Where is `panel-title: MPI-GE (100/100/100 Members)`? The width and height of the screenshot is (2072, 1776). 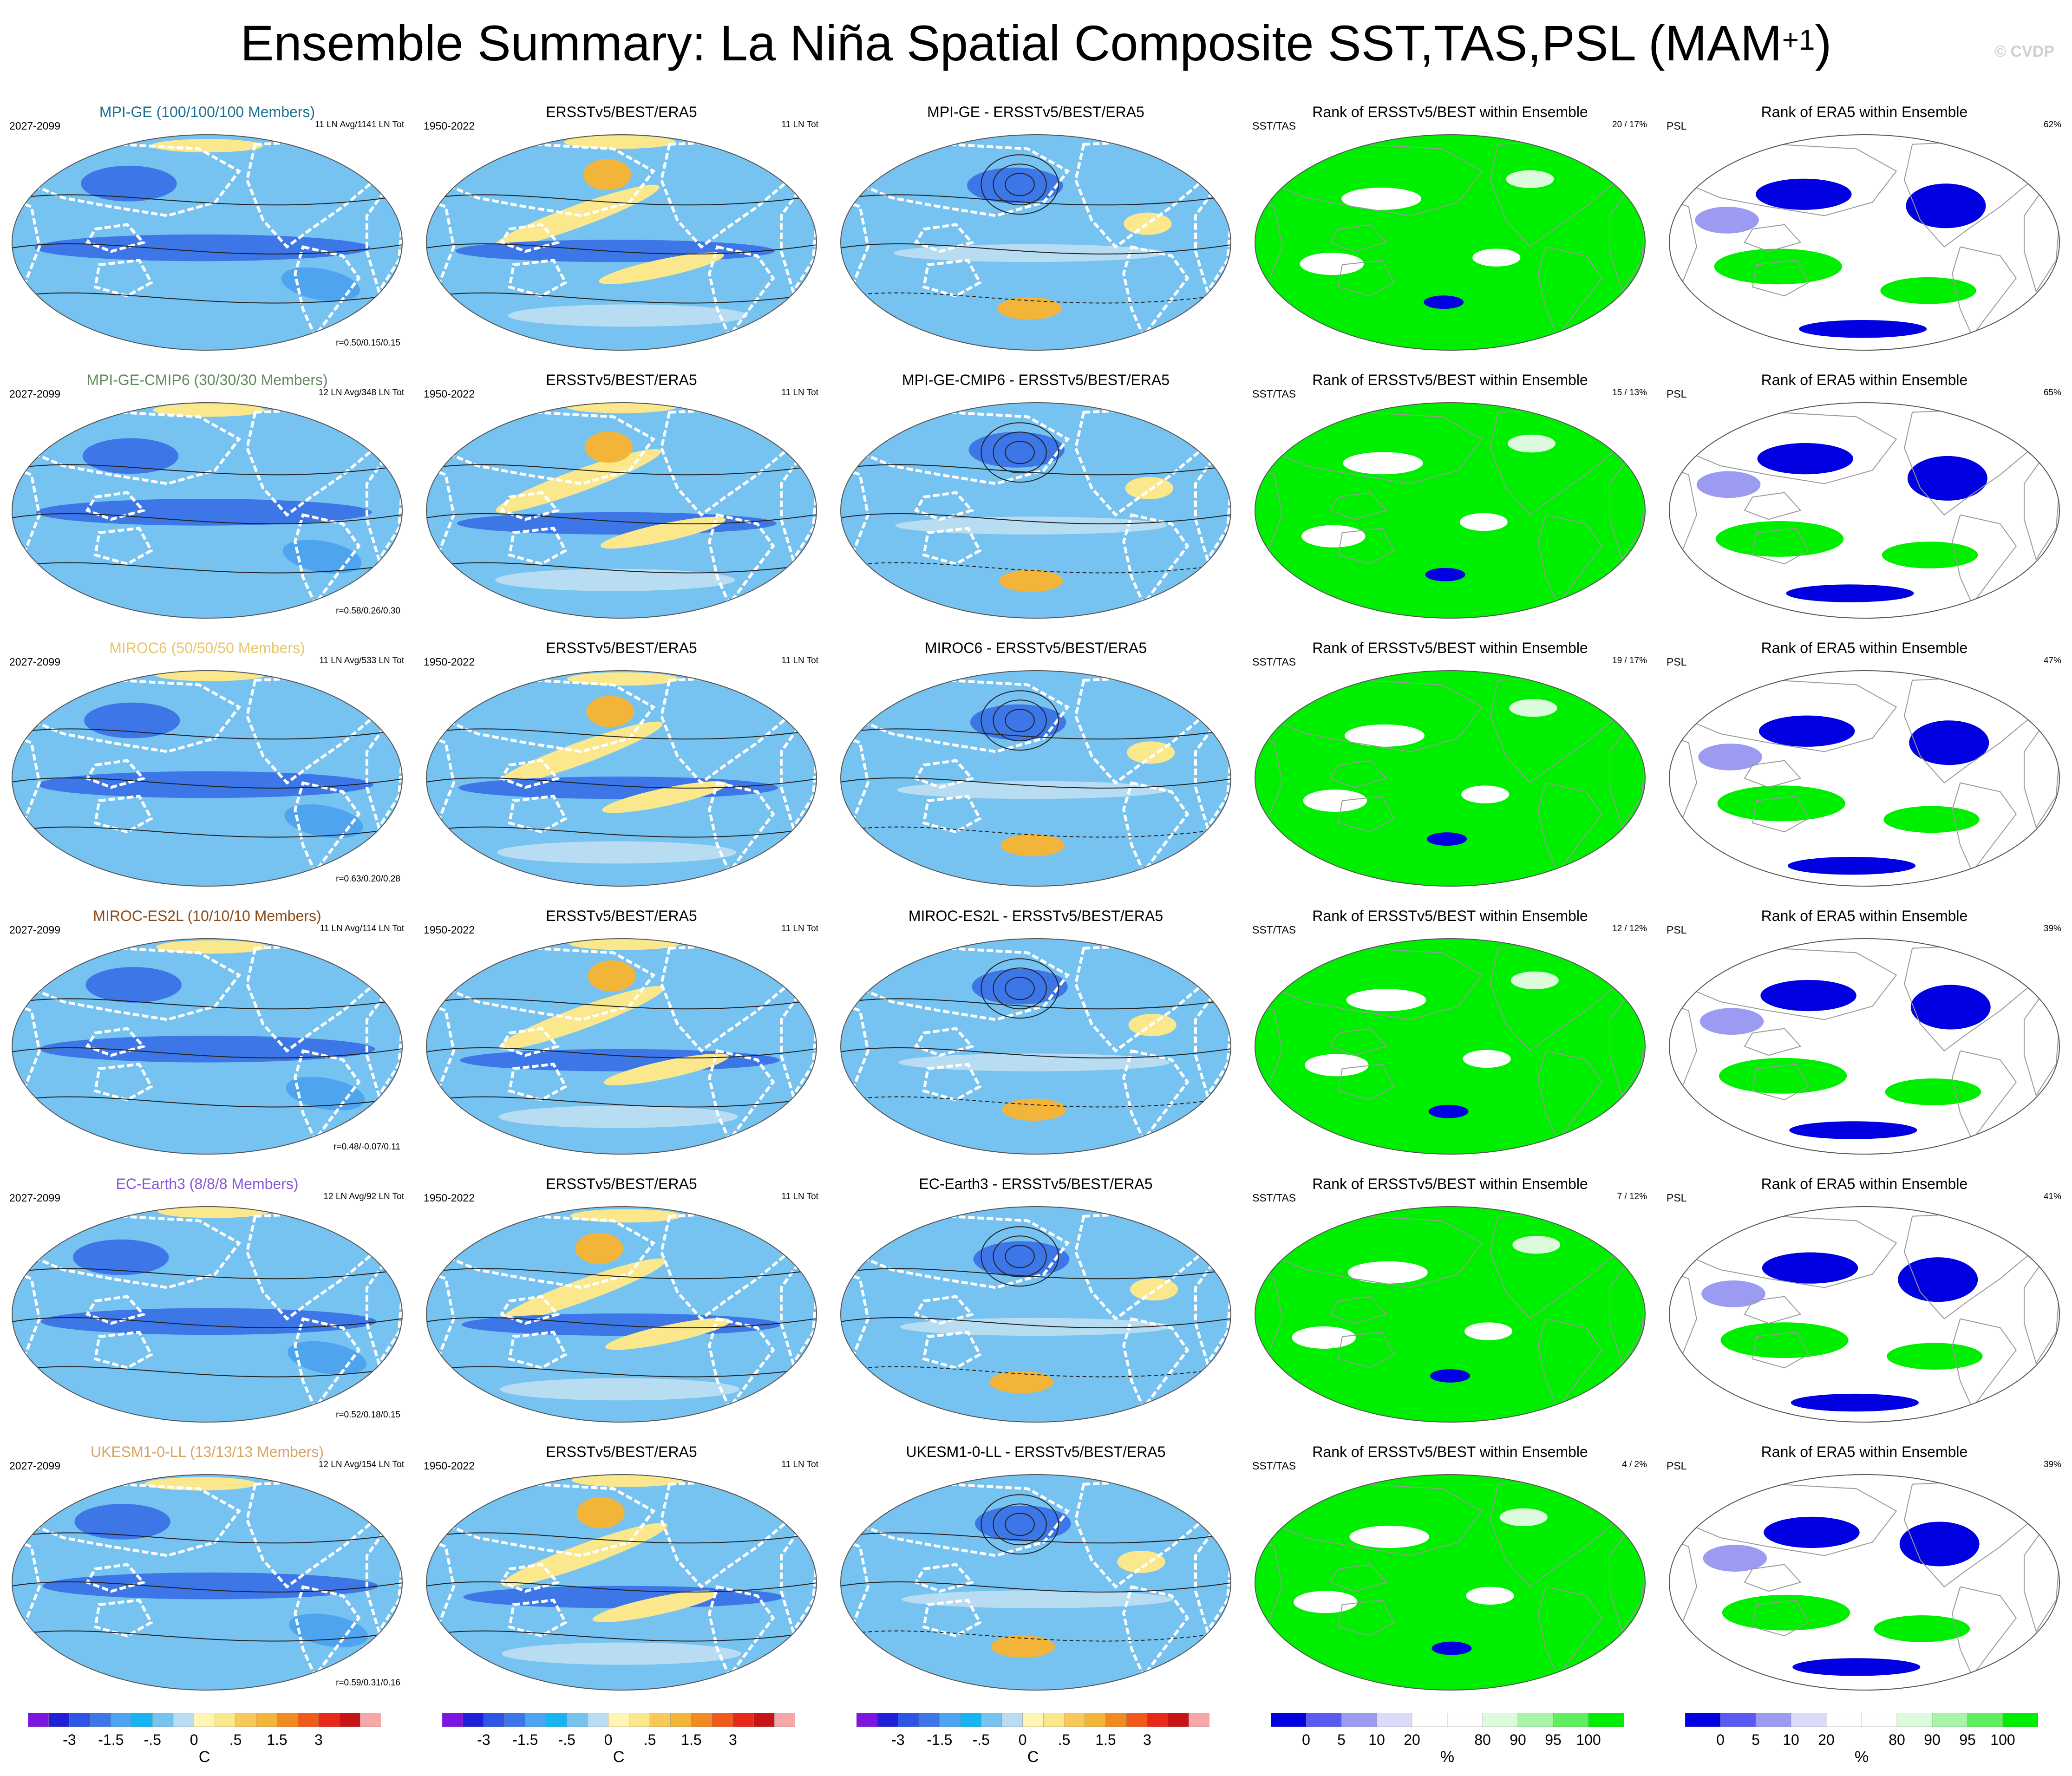
panel-title: MPI-GE (100/100/100 Members) is located at coordinates (207, 112).